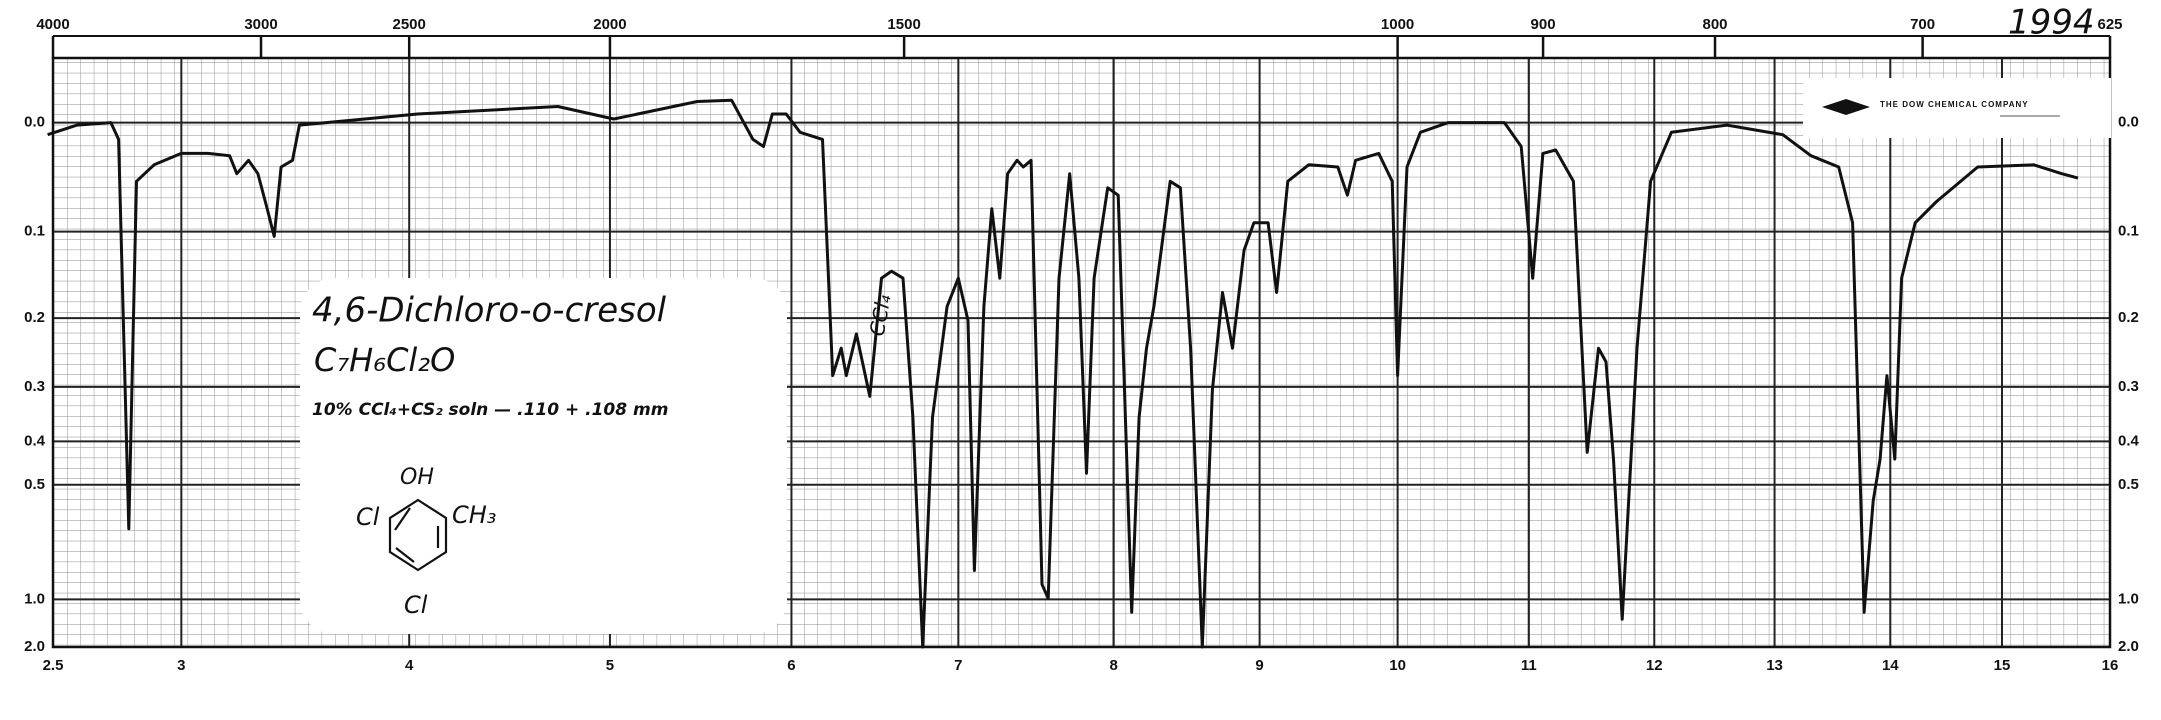 The width and height of the screenshot is (2161, 720). I want to click on y-tick-label: 0.1, so click(34, 231).